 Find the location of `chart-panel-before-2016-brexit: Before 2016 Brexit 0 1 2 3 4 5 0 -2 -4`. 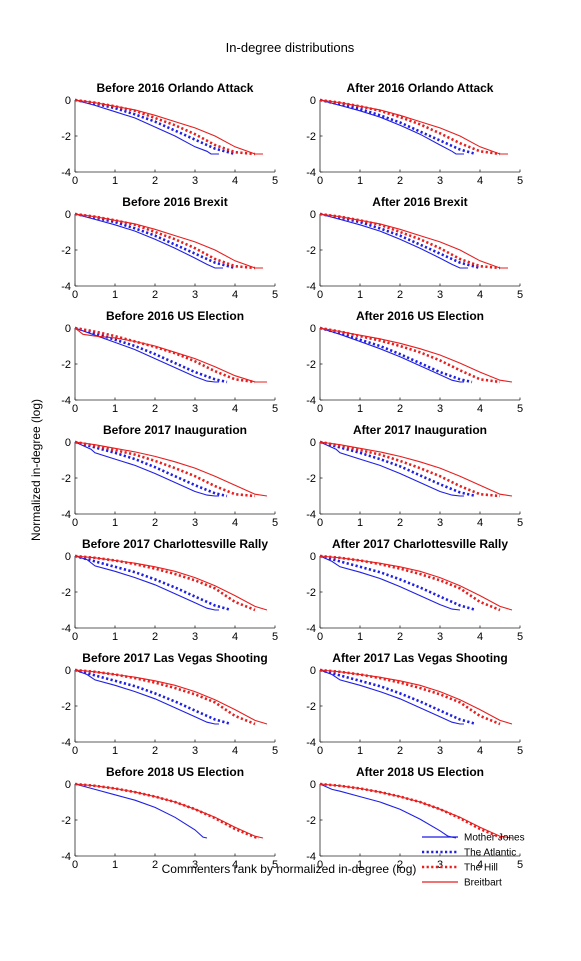

chart-panel-before-2016-brexit: Before 2016 Brexit 0 1 2 3 4 5 0 -2 -4 is located at coordinates (169, 248).